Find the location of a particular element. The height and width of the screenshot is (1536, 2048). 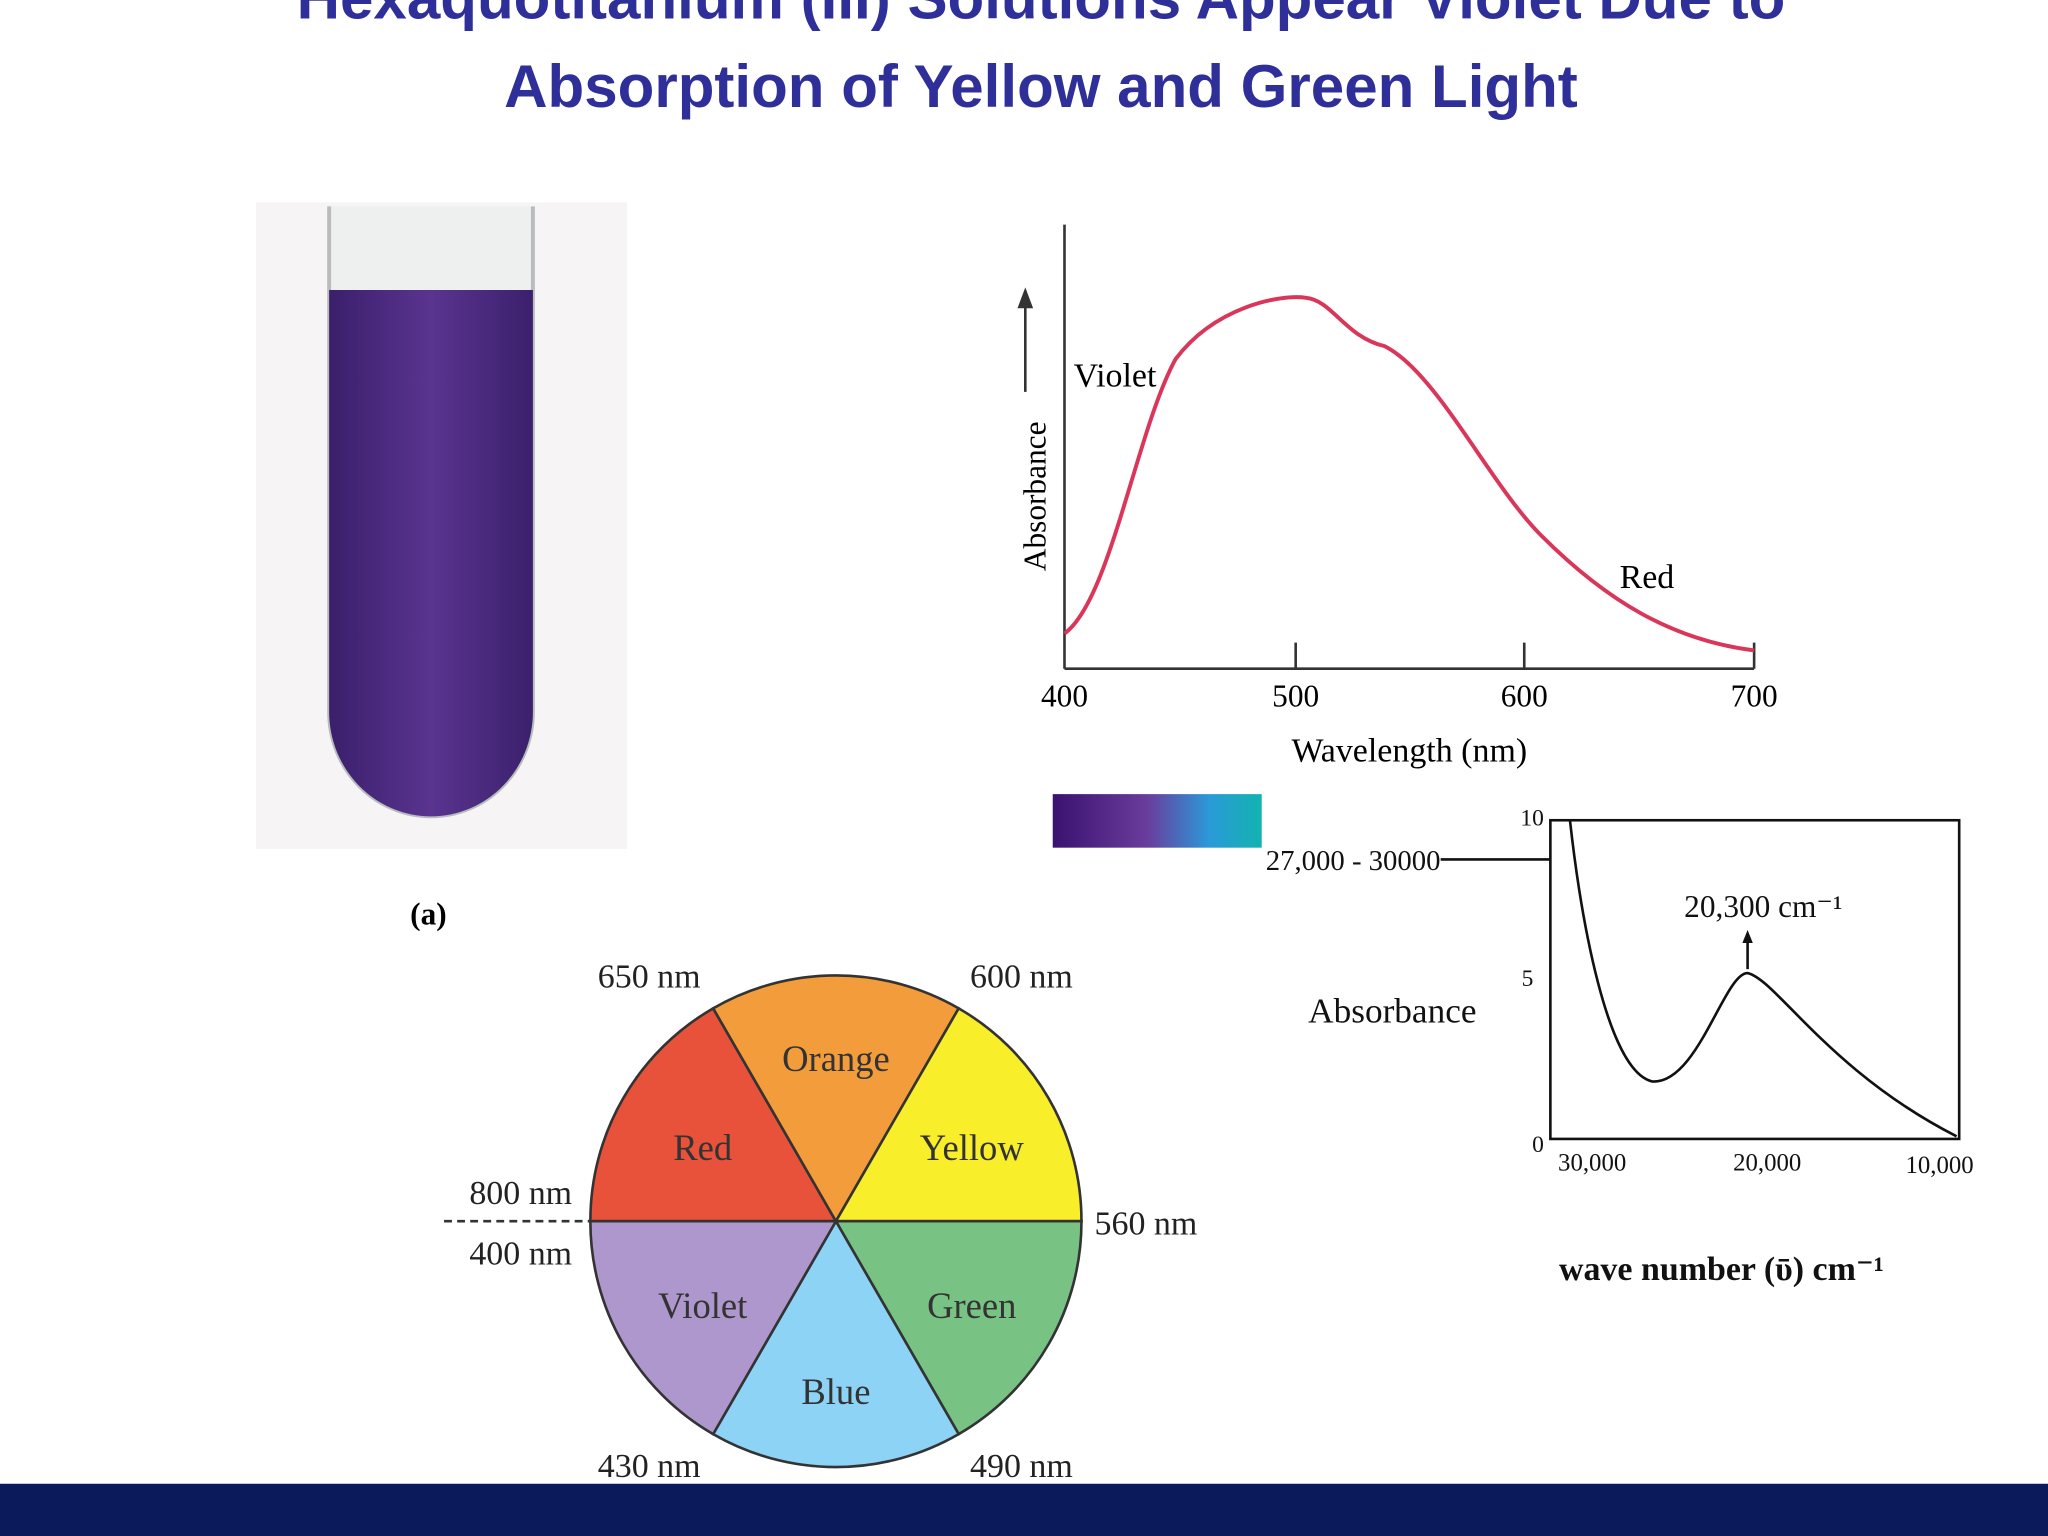

segment-label: Yellow is located at coordinates (972, 1147).